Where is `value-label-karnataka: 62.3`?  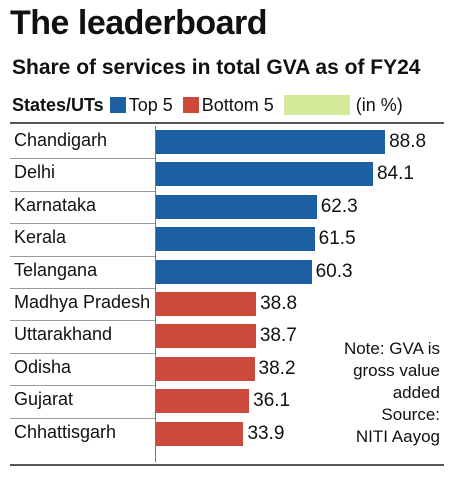 value-label-karnataka: 62.3 is located at coordinates (339, 206).